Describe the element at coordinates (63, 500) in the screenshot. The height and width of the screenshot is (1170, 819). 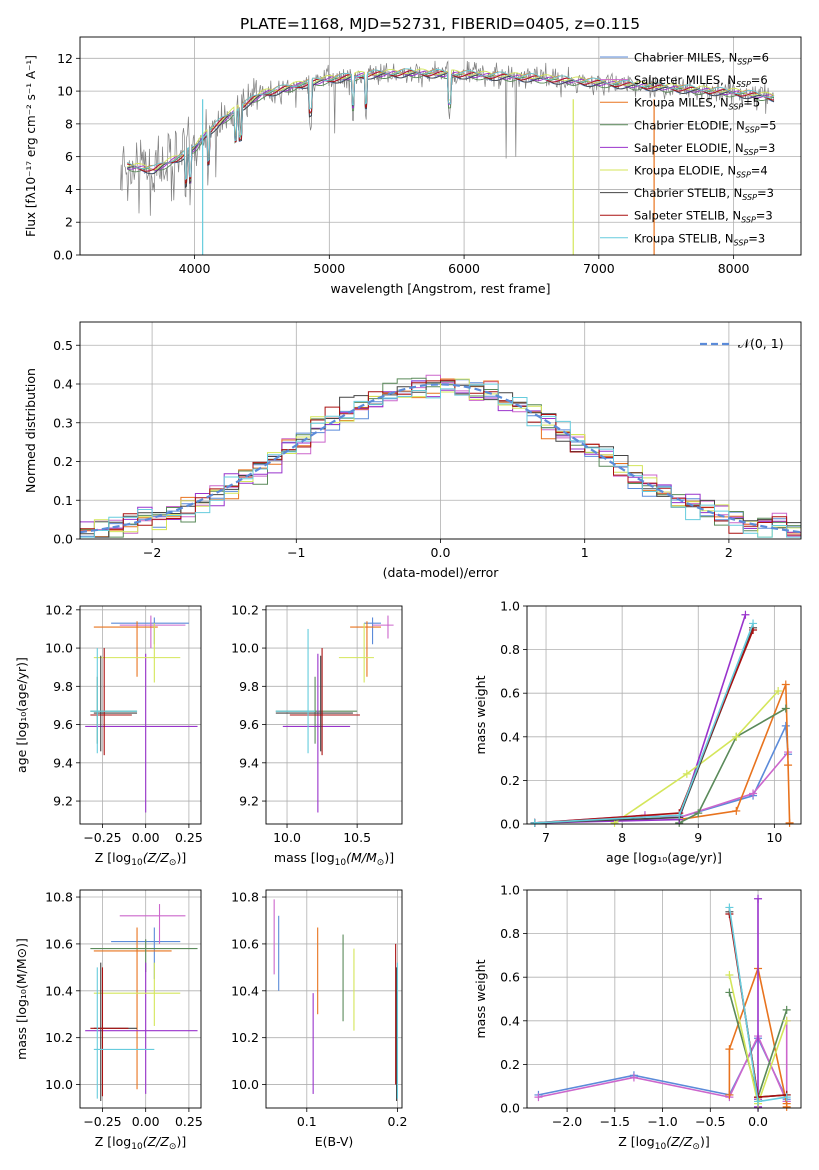
I see `y-tick-label: 0.1` at that location.